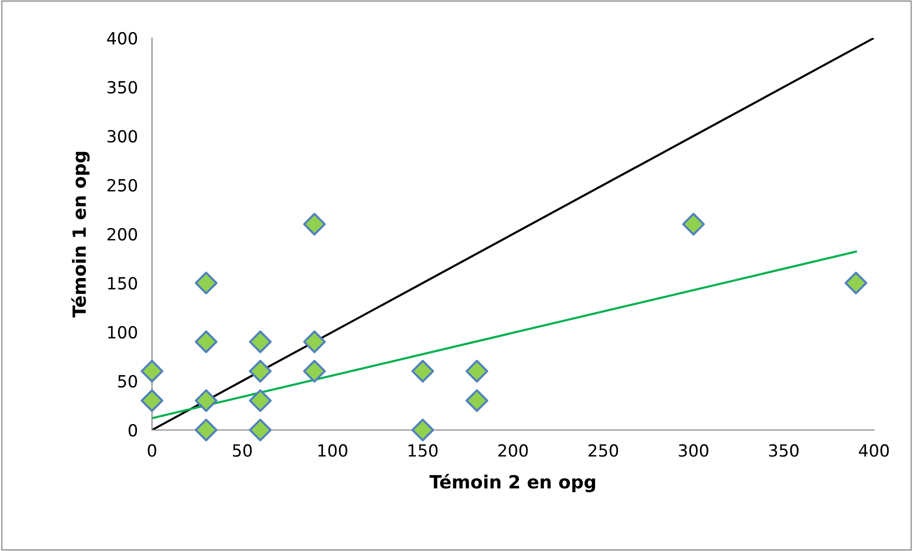 Image resolution: width=913 pixels, height=551 pixels. What do you see at coordinates (128, 381) in the screenshot?
I see `y-tick-label: 50` at bounding box center [128, 381].